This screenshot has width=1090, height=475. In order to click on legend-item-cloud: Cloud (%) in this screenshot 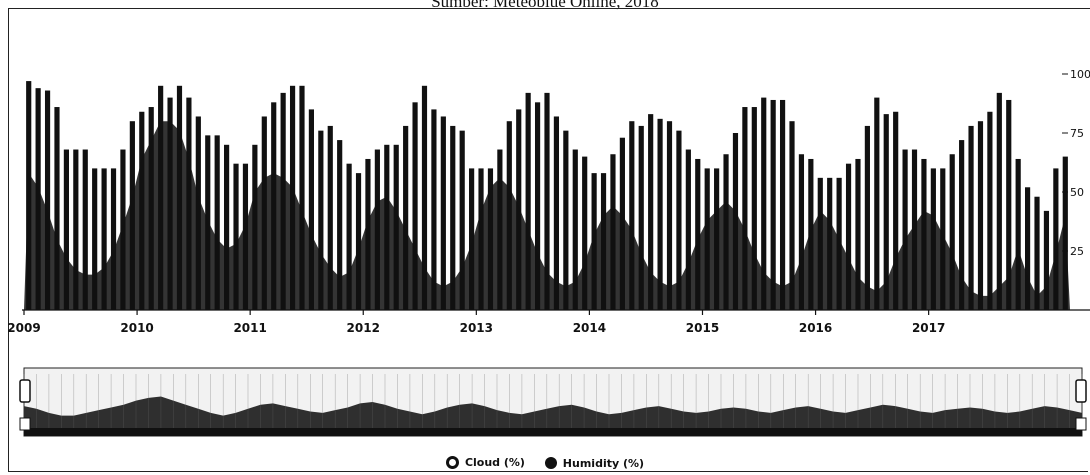, I will do `click(485, 462)`.